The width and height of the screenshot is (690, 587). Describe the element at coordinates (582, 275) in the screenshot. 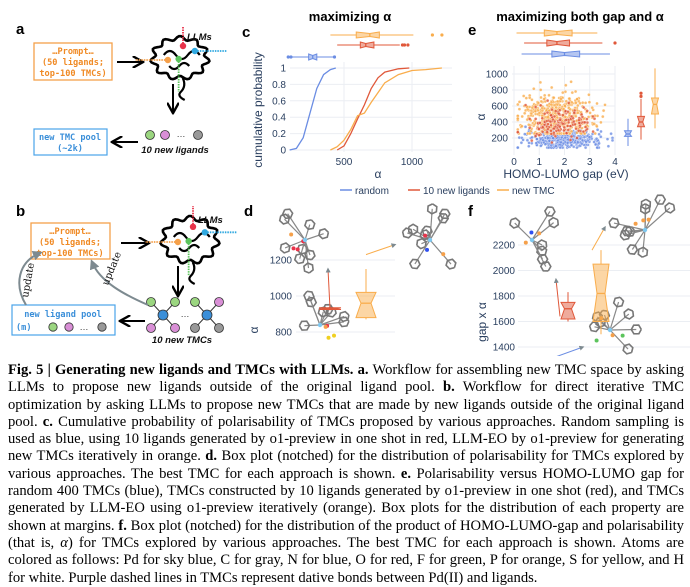

I see `chart-box-gap-alpha: gap x α 1000120014001600180020002200` at that location.